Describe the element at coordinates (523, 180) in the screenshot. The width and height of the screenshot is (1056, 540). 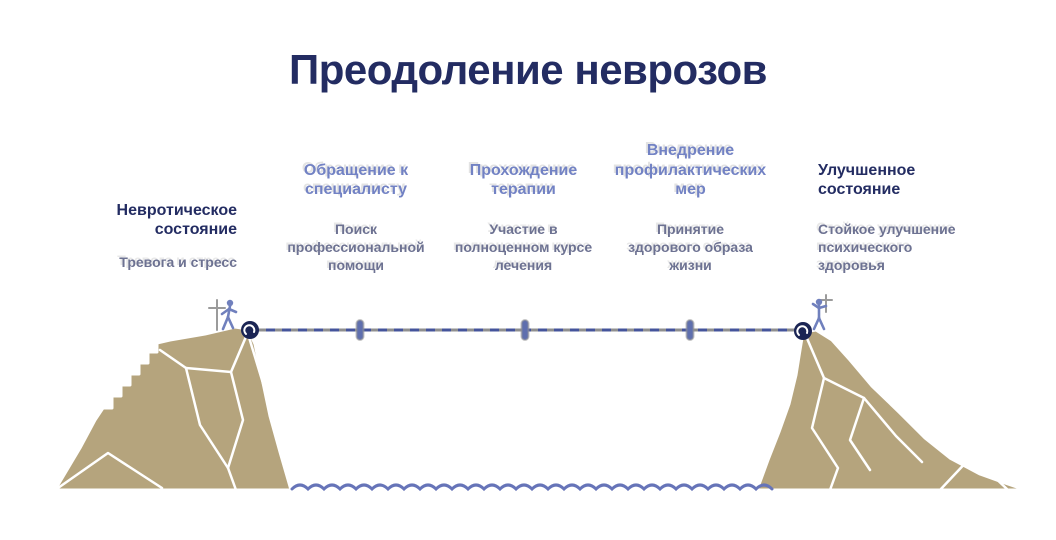
I see `stage-heading: Прохождение терапии` at that location.